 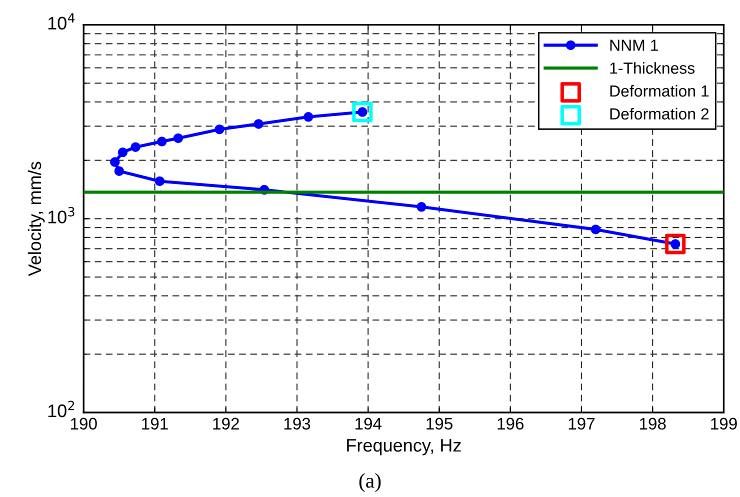 What do you see at coordinates (652, 68) in the screenshot?
I see `legend-label: 1-Thickness` at bounding box center [652, 68].